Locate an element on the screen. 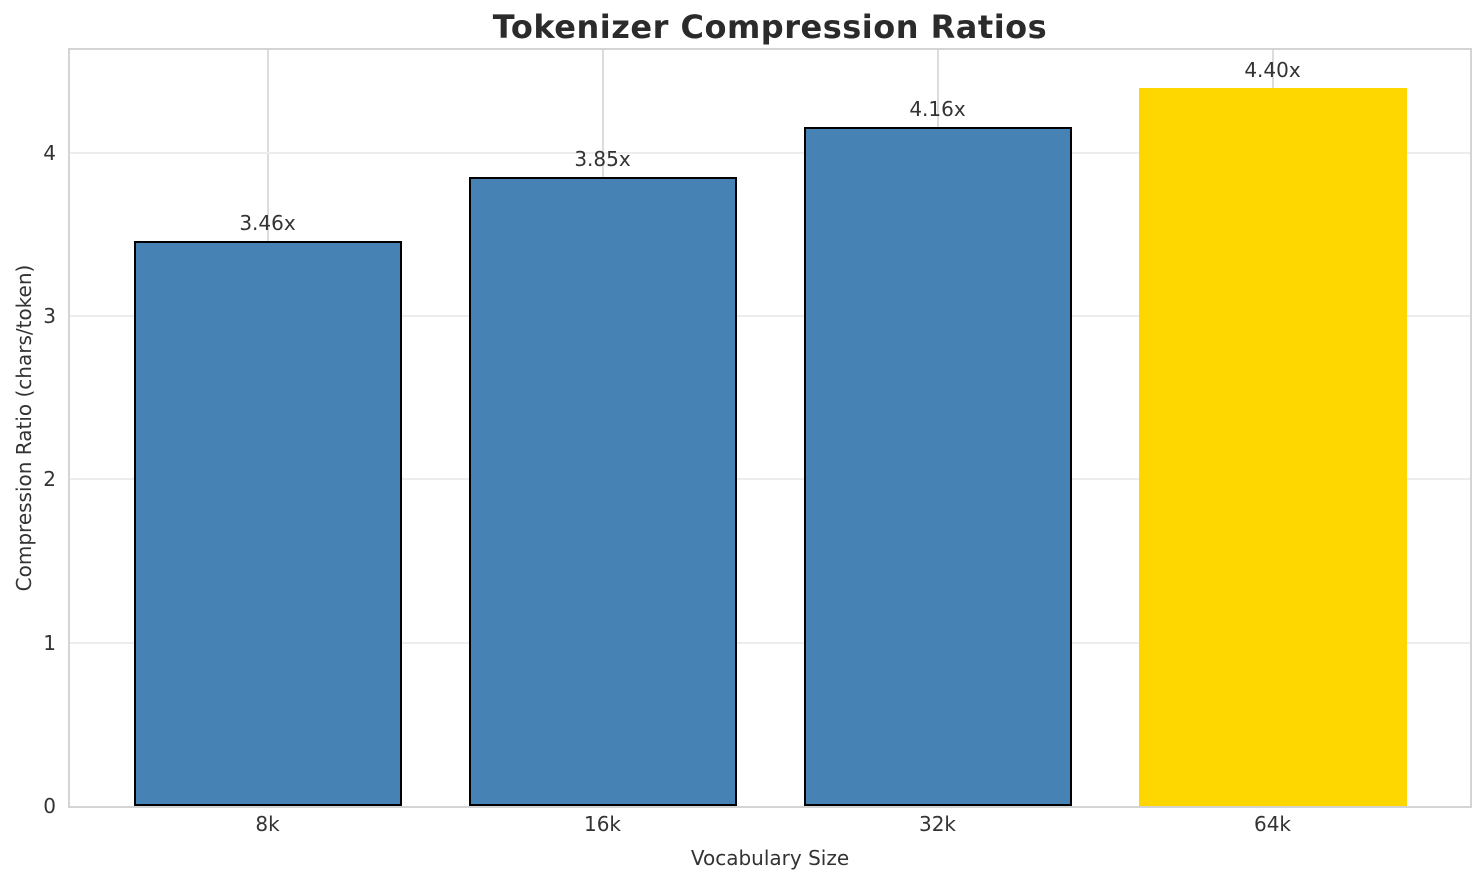  bar-16k is located at coordinates (602, 491).